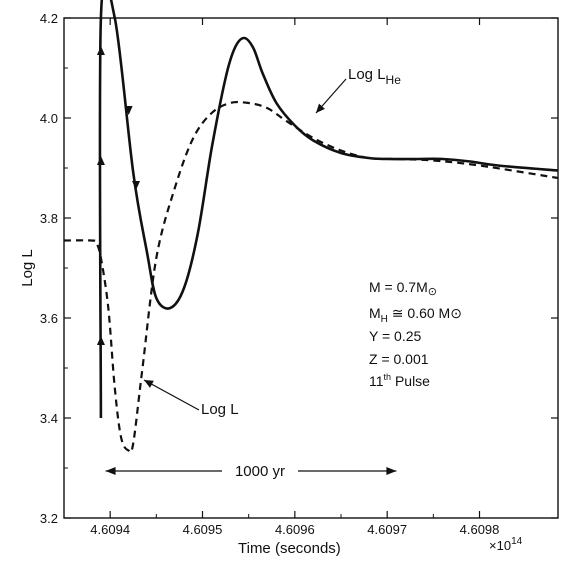 Image resolution: width=570 pixels, height=563 pixels. Describe the element at coordinates (367, 74) in the screenshot. I see `log-lhe-label-main: Log L` at that location.